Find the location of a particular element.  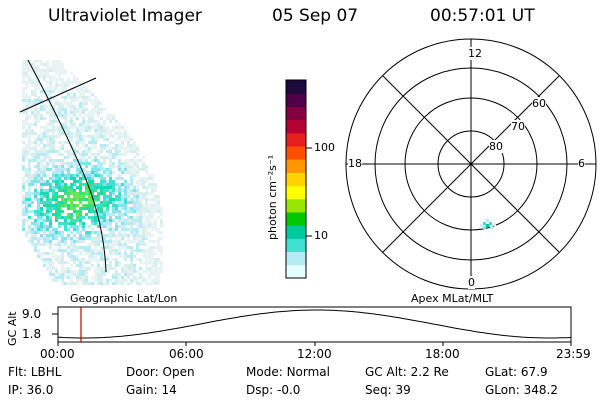

apex-caption: Apex MLat/MLT is located at coordinates (452, 298).